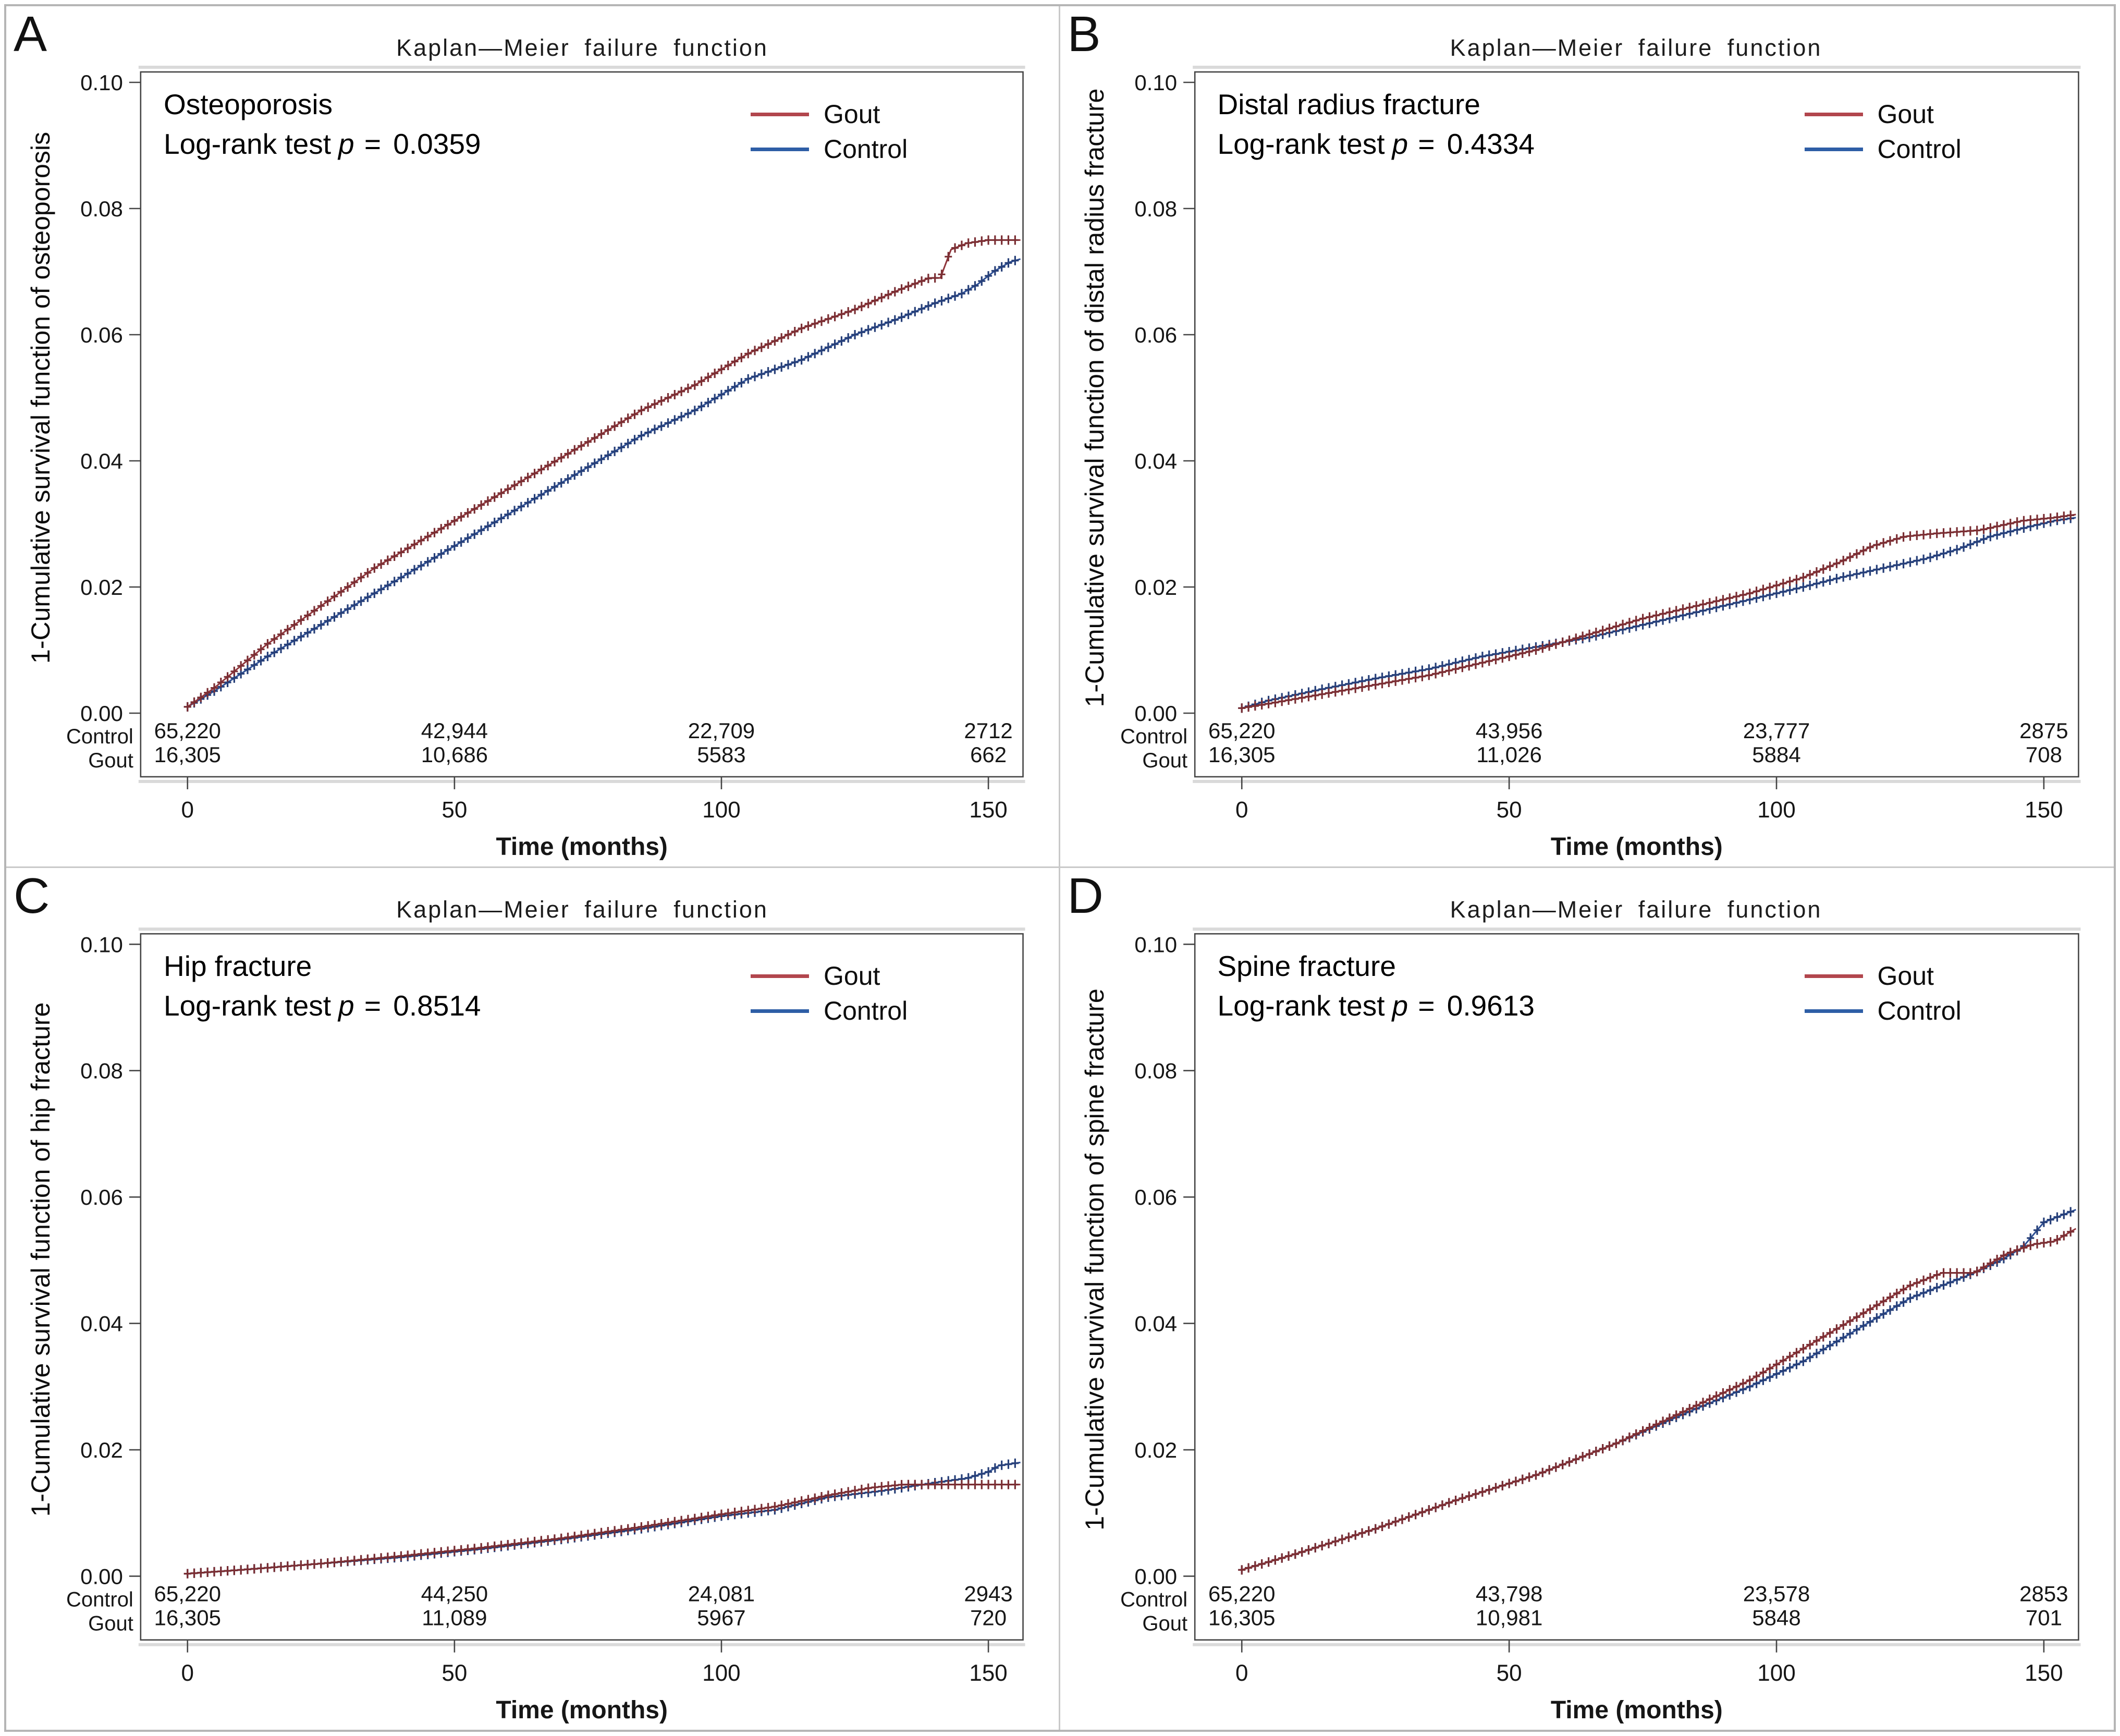 Image resolution: width=2120 pixels, height=1736 pixels. What do you see at coordinates (988, 731) in the screenshot?
I see `at-risk-count: 2712` at bounding box center [988, 731].